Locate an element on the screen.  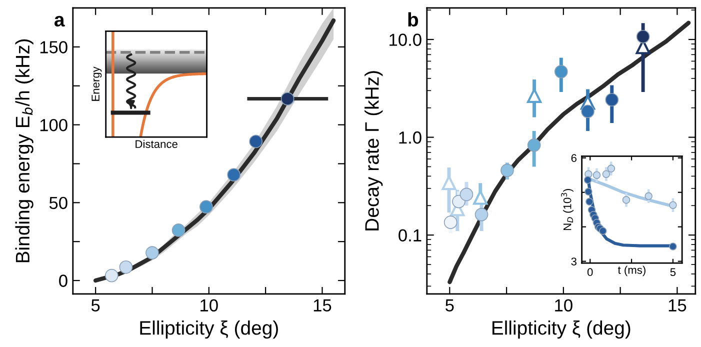
y-tick-label: 50 is located at coordinates (58, 203).